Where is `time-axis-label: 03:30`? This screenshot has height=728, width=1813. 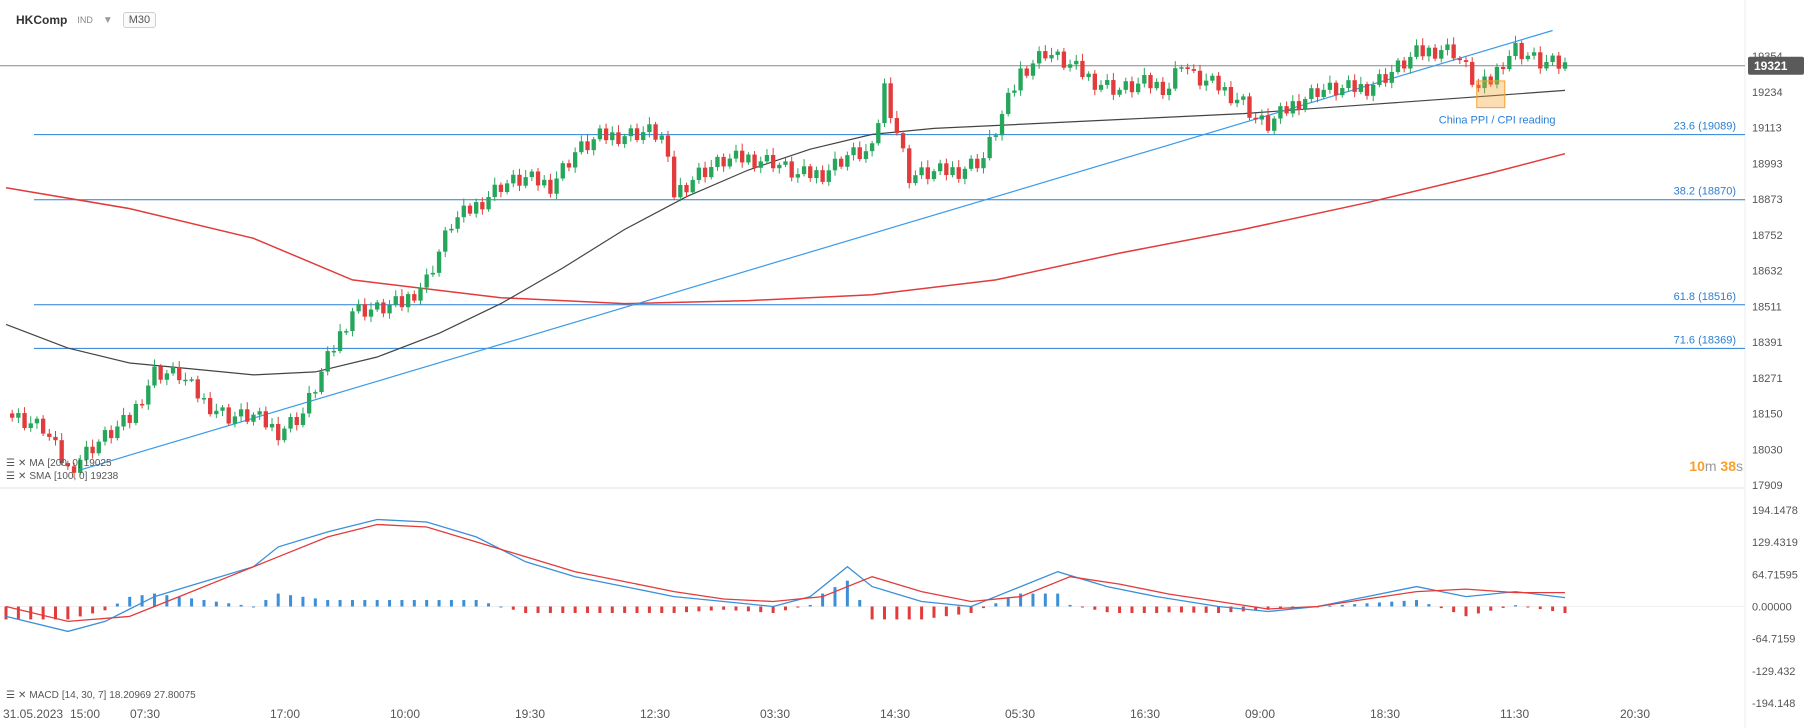
time-axis-label: 03:30 is located at coordinates (775, 714).